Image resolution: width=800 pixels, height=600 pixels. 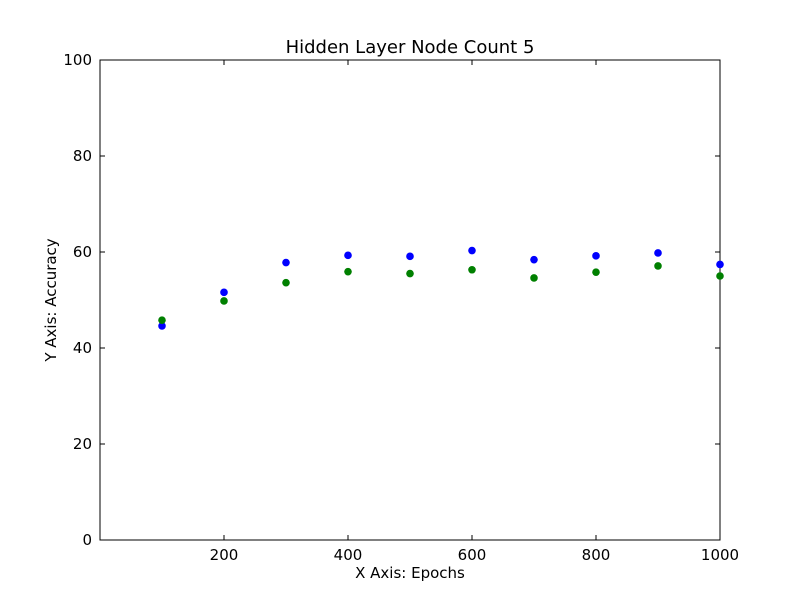 I want to click on x-tick-label: 600, so click(x=472, y=555).